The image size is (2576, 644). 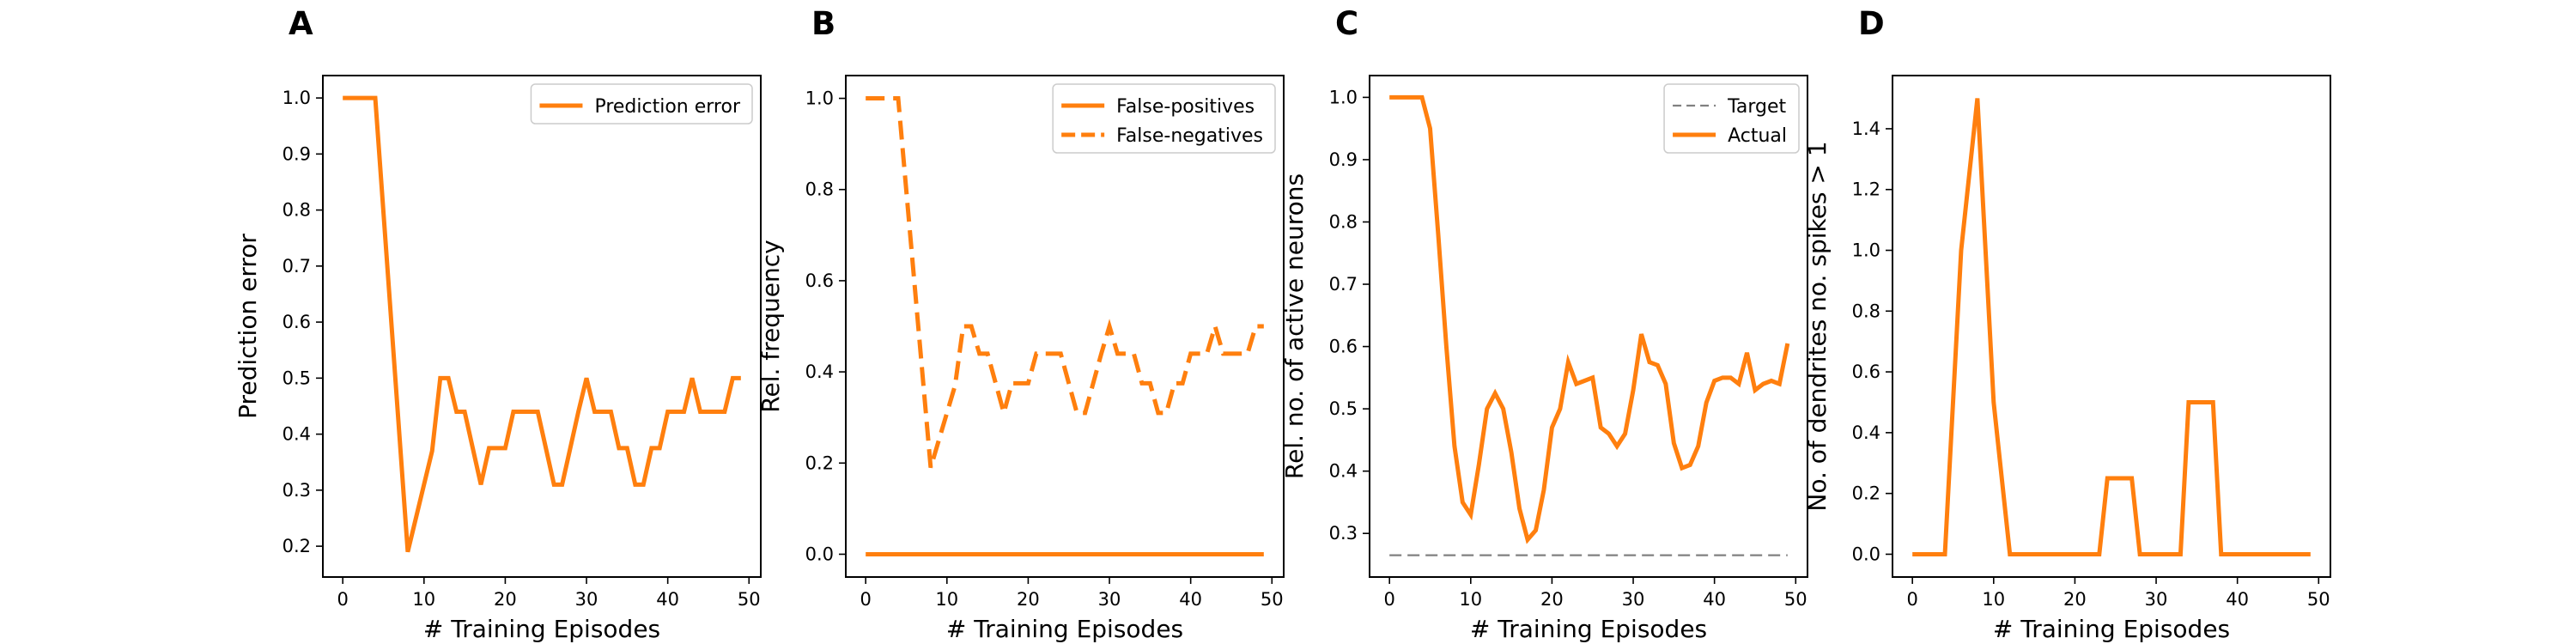 I want to click on series-line-false-negatives, so click(x=1065, y=282).